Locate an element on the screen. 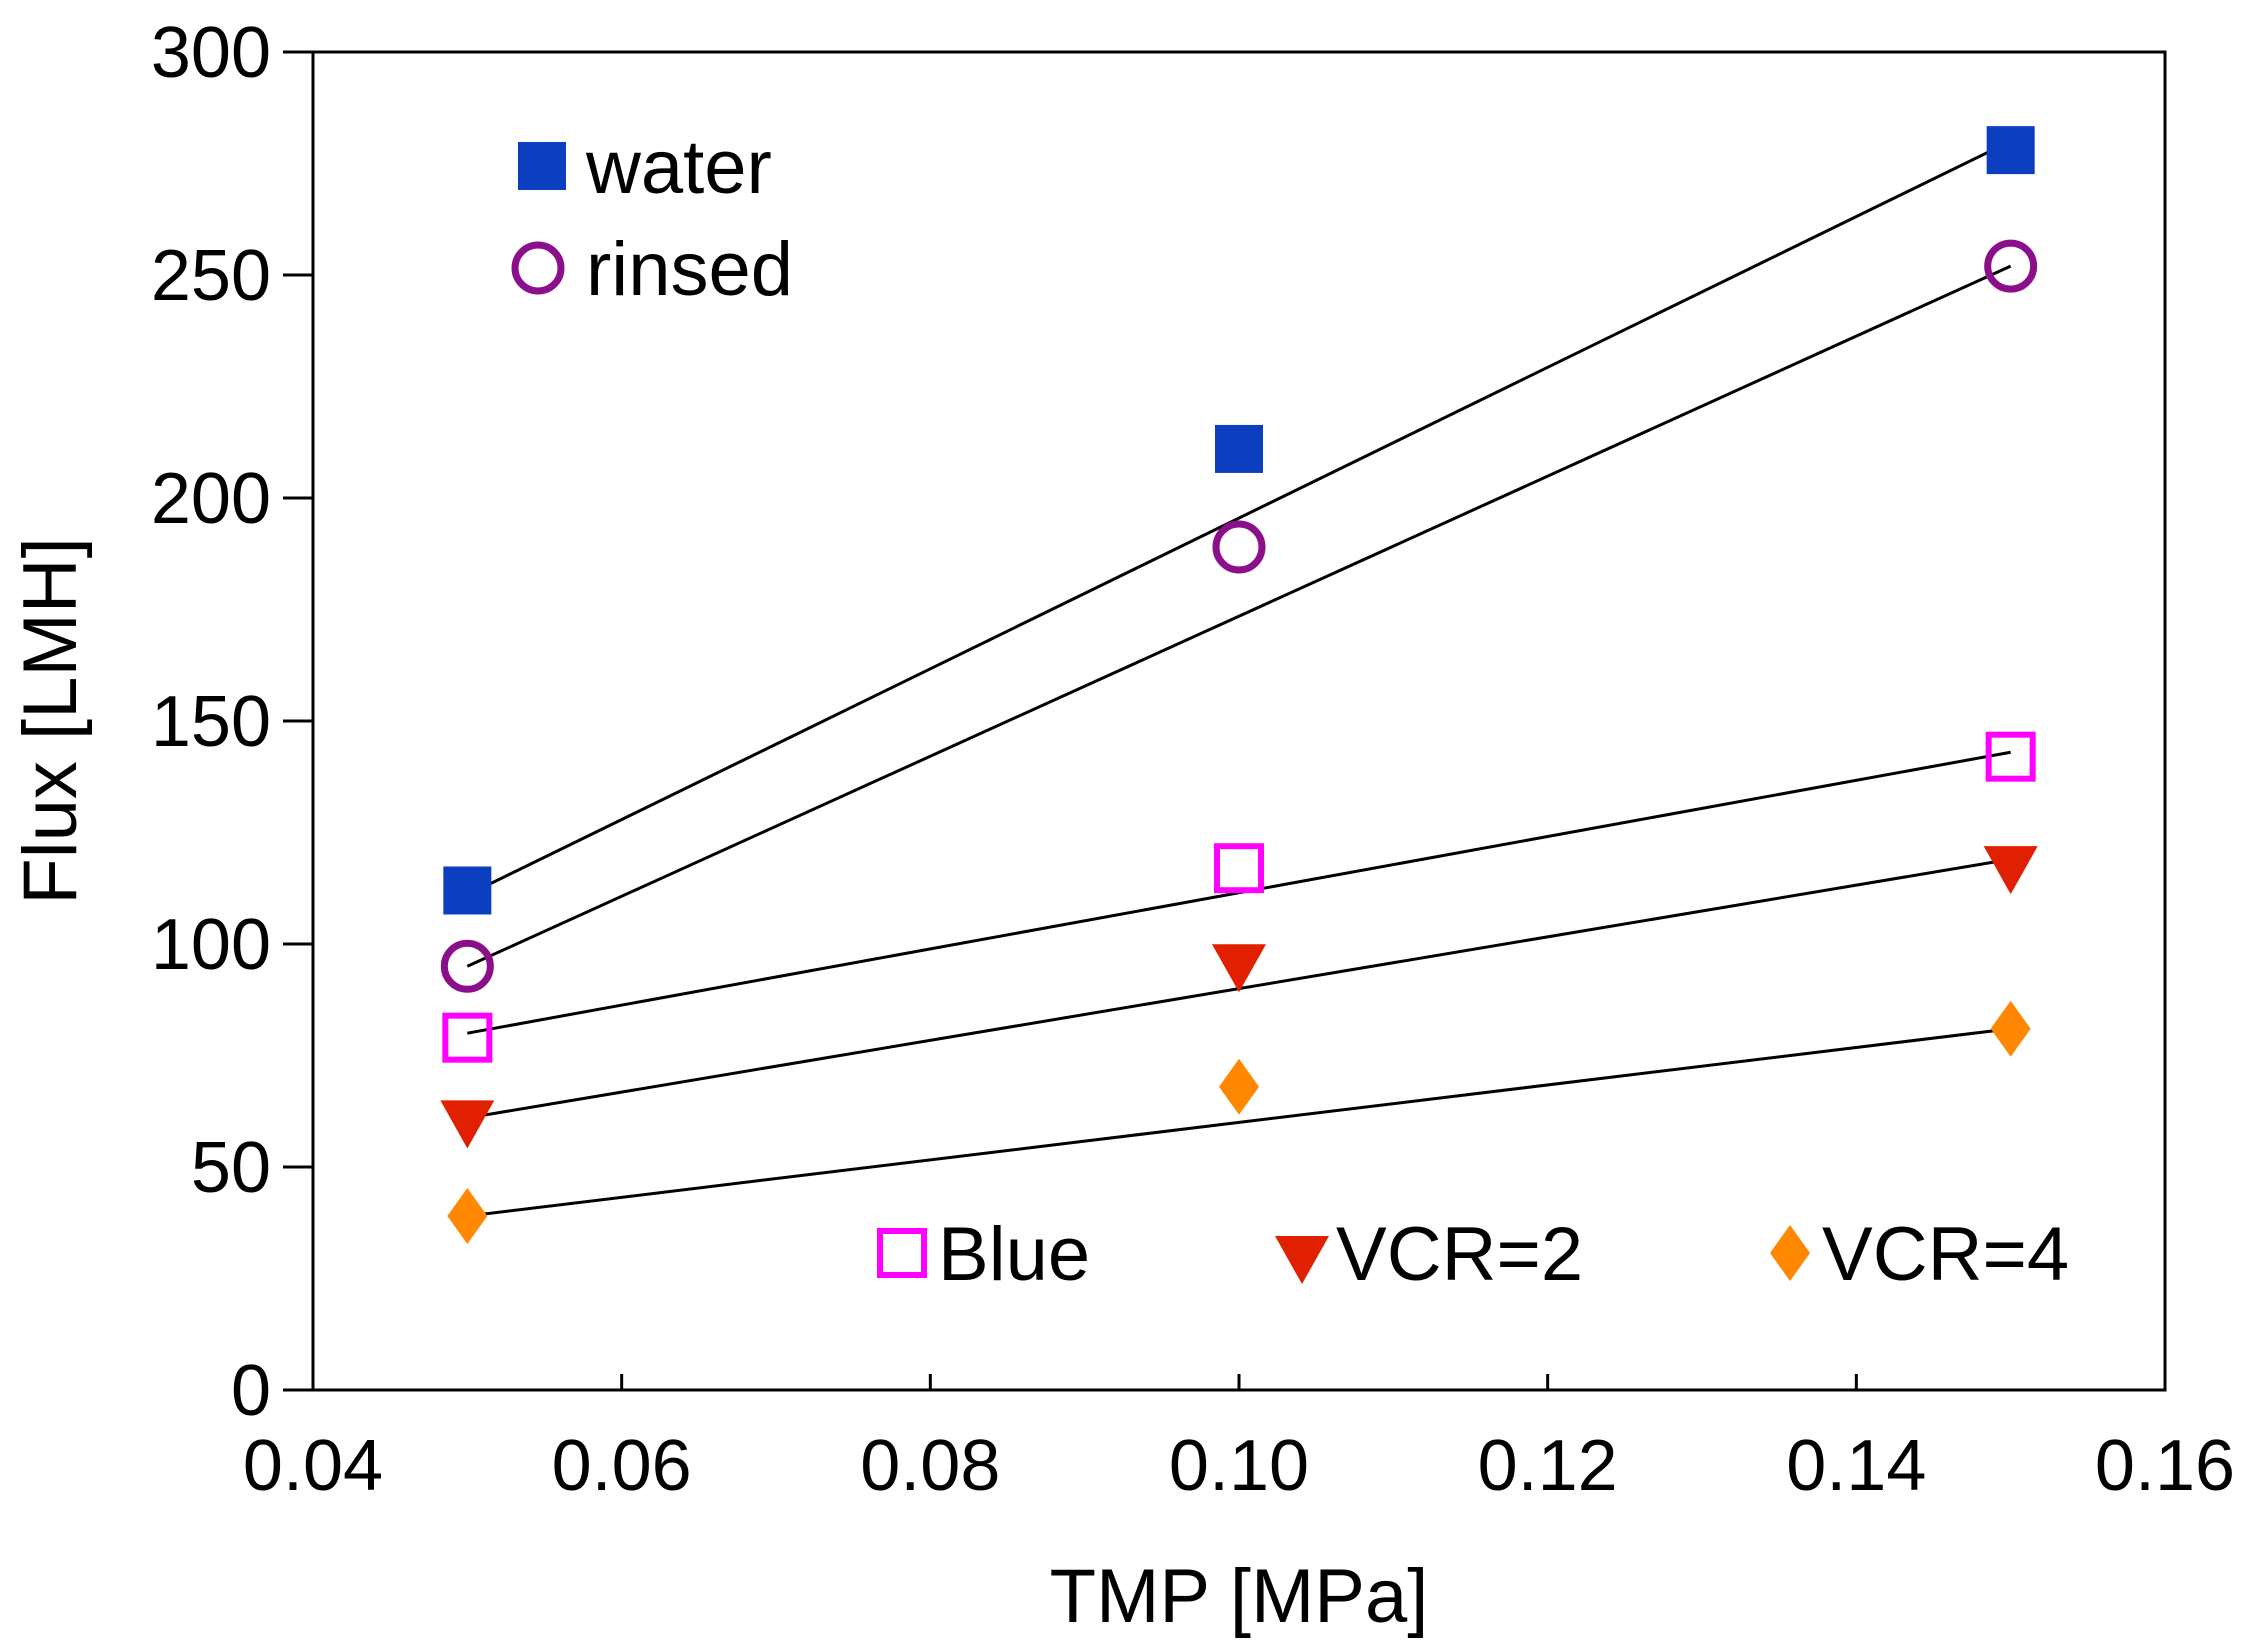  y-axis: 0 50 100 150 200 250 300 is located at coordinates (232, 722).